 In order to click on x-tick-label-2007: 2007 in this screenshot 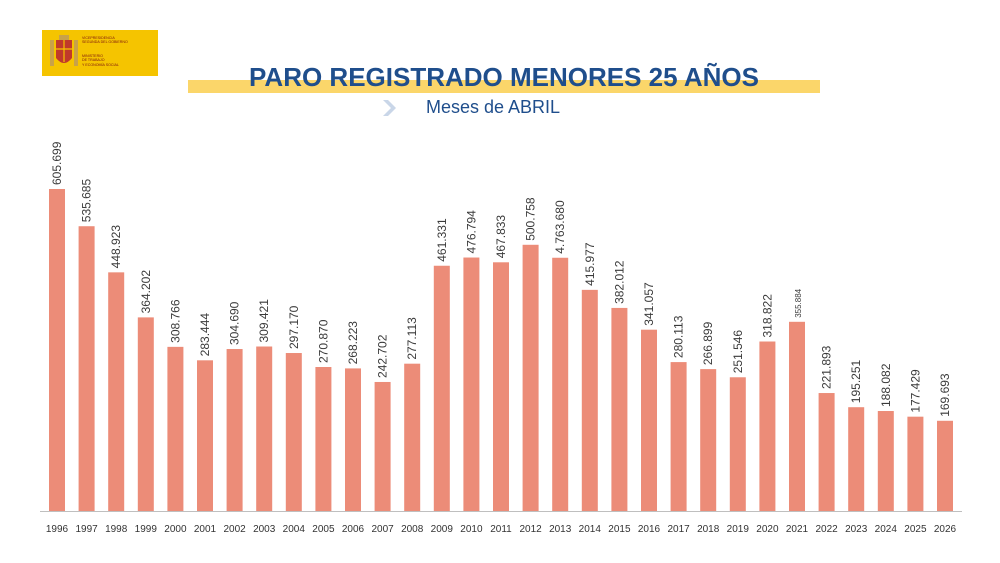, I will do `click(382, 529)`.